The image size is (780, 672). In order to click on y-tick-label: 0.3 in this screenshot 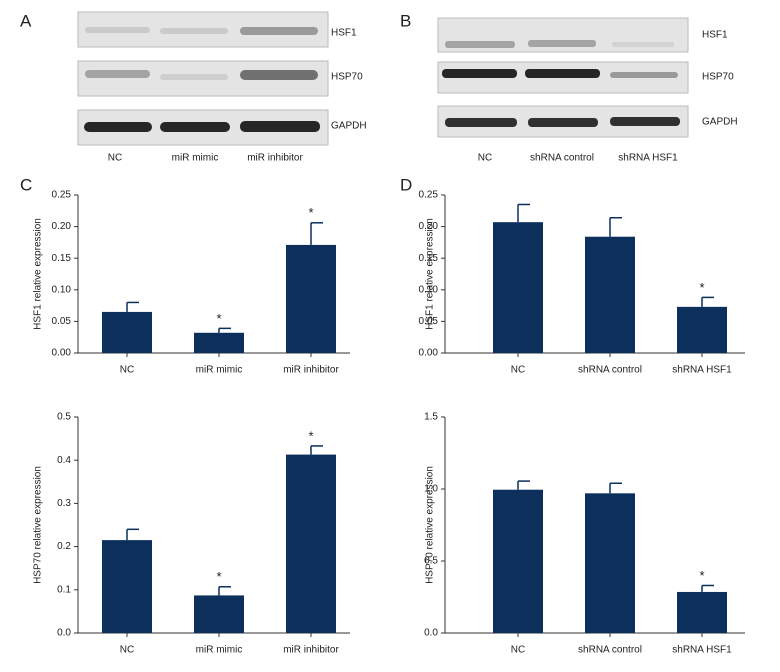, I will do `click(64, 503)`.